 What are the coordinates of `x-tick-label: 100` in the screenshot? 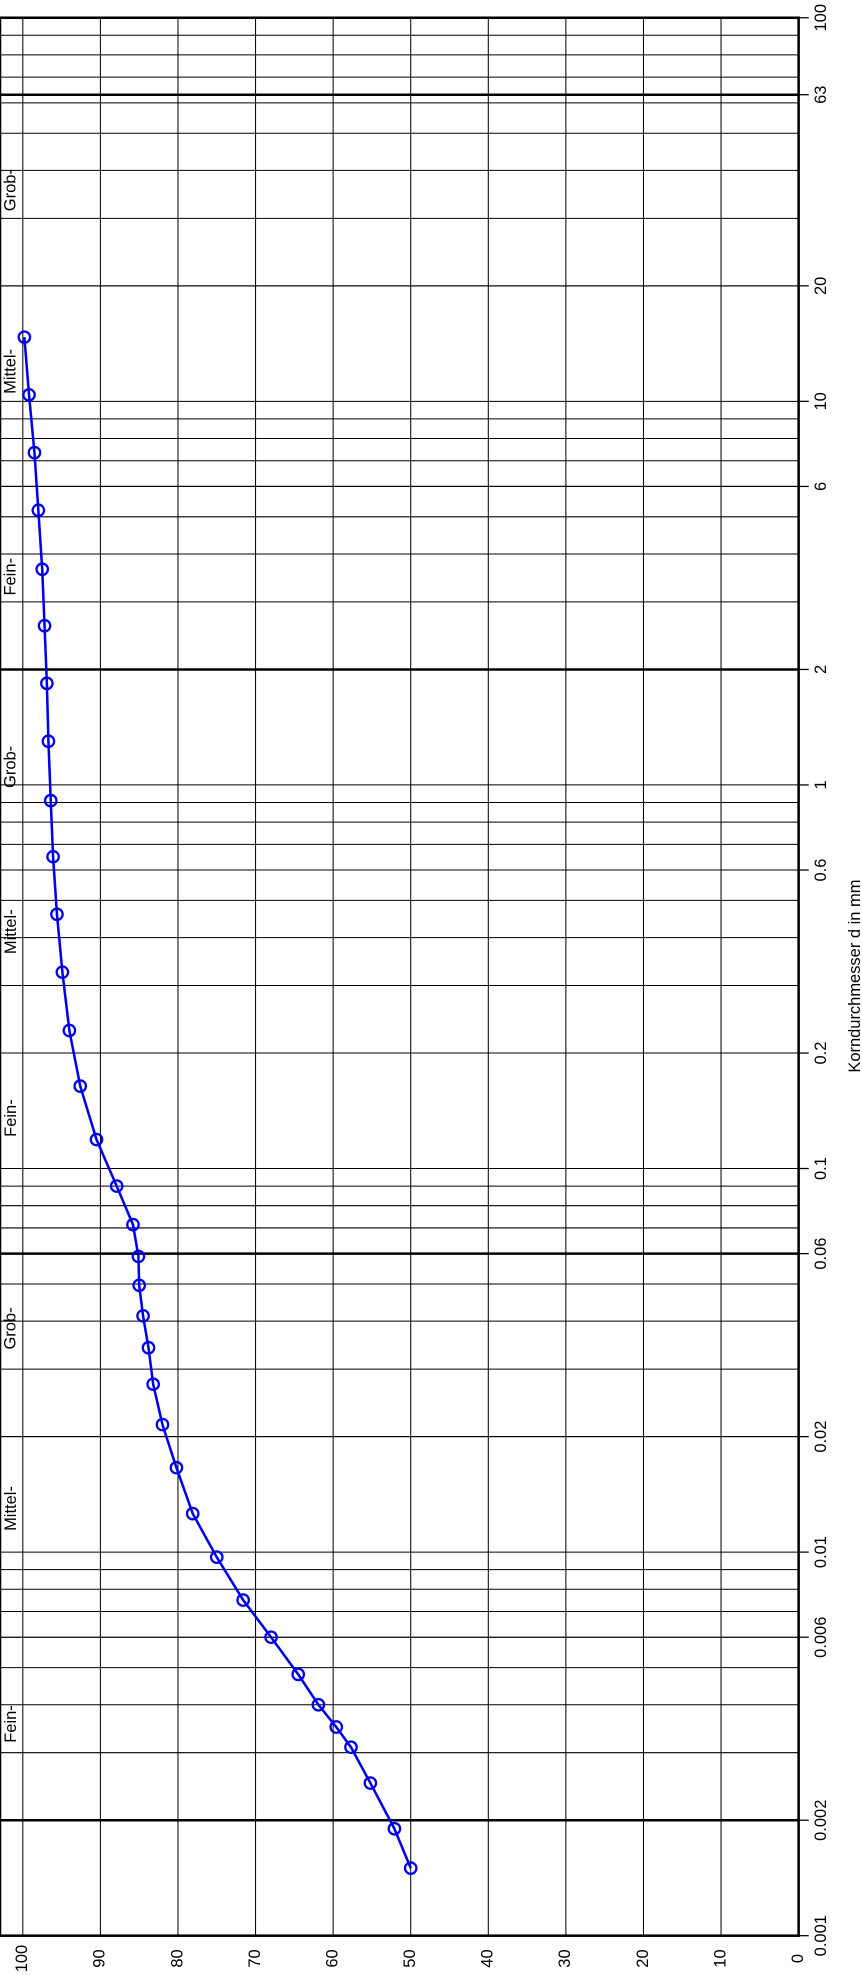 It's located at (821, 17).